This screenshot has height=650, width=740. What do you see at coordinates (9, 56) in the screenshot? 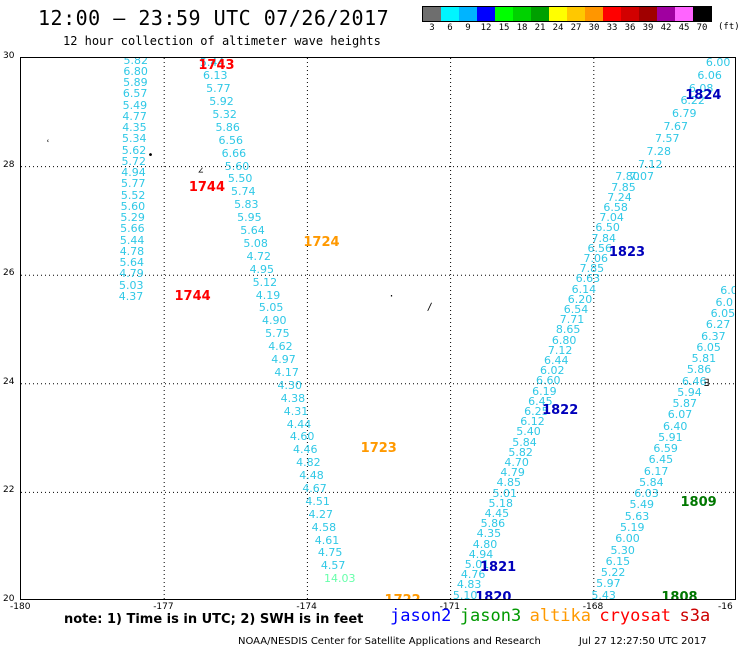
I see `latitude-tick-label: 30` at bounding box center [9, 56].